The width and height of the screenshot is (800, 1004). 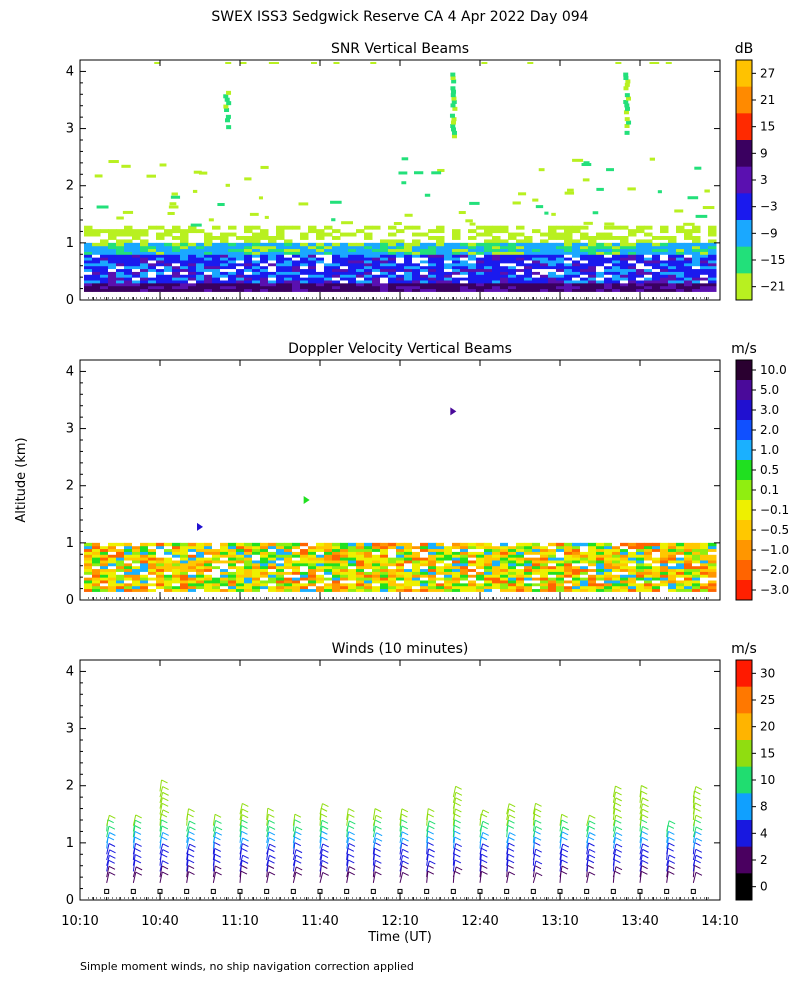 What do you see at coordinates (226, 106) in the screenshot?
I see `snr-column-cell` at bounding box center [226, 106].